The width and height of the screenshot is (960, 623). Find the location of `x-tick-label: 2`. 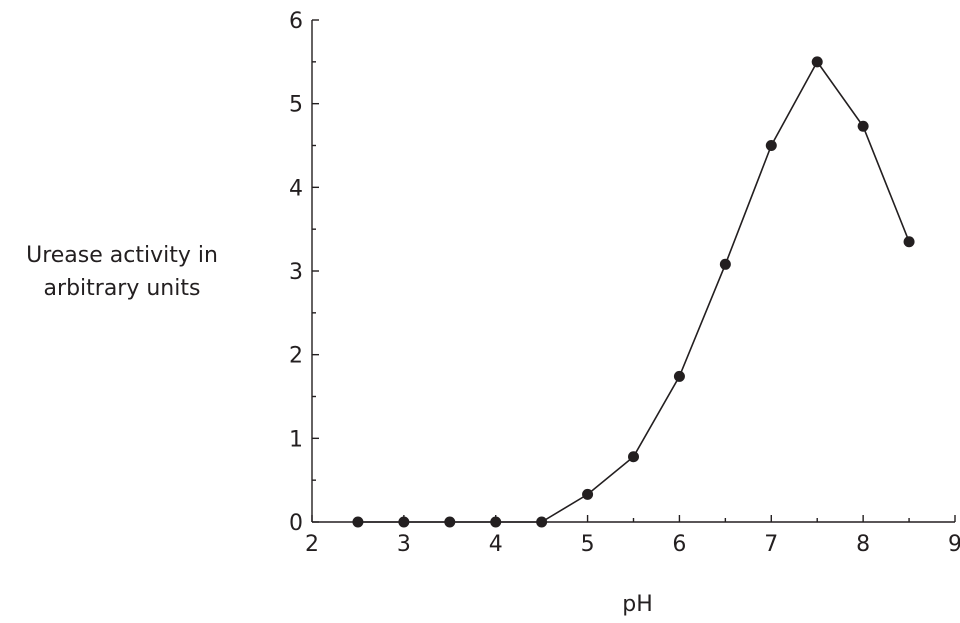

x-tick-label: 2 is located at coordinates (312, 544).